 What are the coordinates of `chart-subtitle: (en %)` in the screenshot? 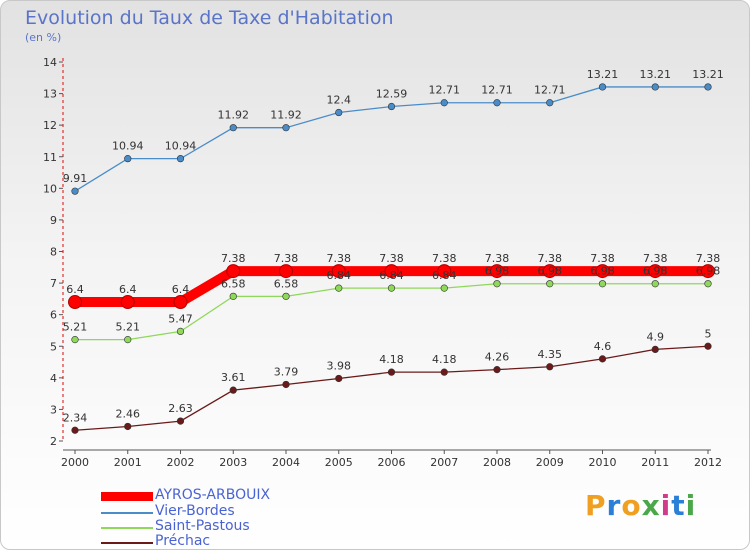 It's located at (43, 37).